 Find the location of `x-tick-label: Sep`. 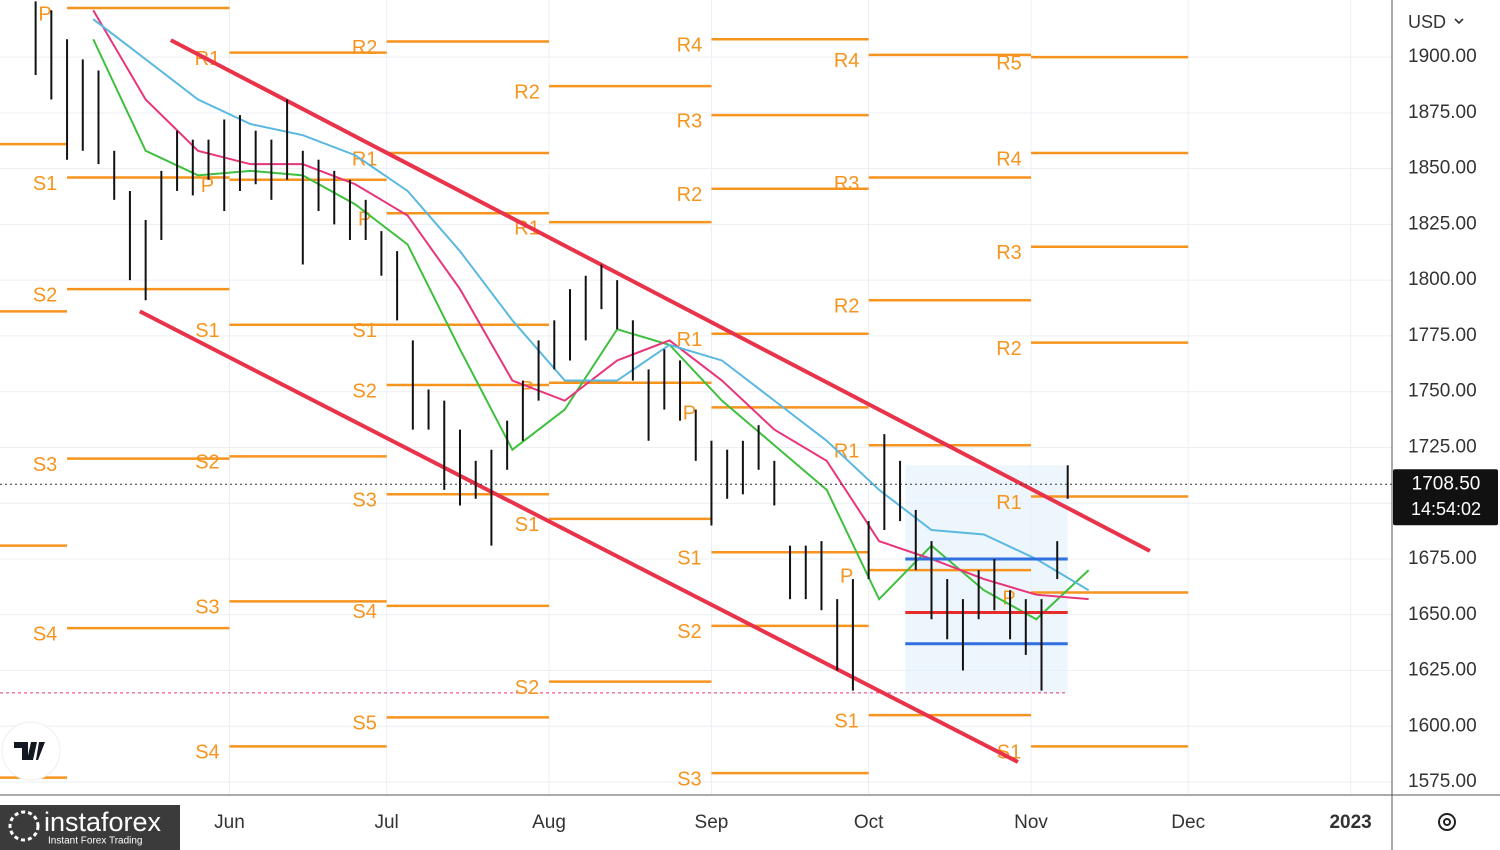

x-tick-label: Sep is located at coordinates (712, 822).